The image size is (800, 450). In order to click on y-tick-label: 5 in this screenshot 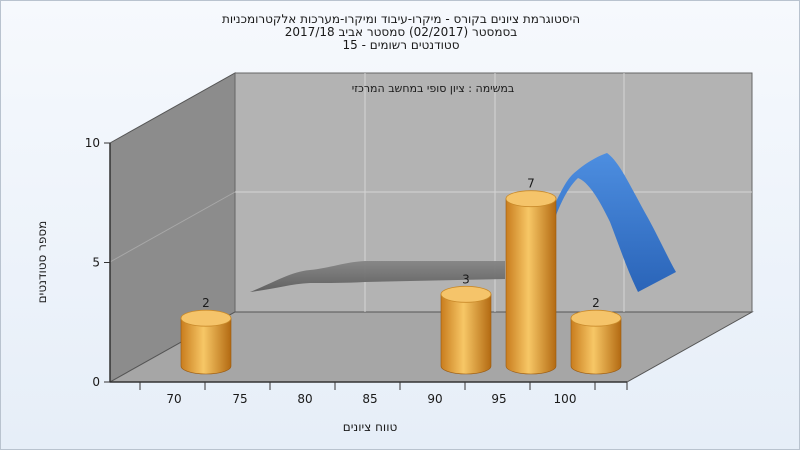, I will do `click(96, 263)`.